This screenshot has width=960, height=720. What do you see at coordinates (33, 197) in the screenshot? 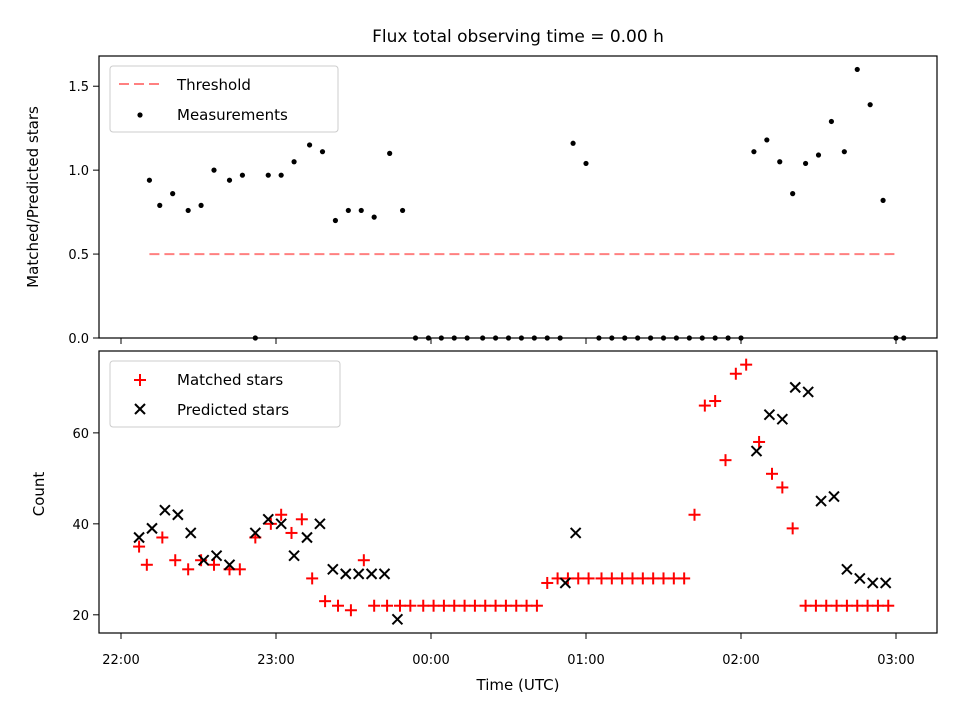
I see `ratio-y-axis-label: Matched/Predicted stars` at bounding box center [33, 197].